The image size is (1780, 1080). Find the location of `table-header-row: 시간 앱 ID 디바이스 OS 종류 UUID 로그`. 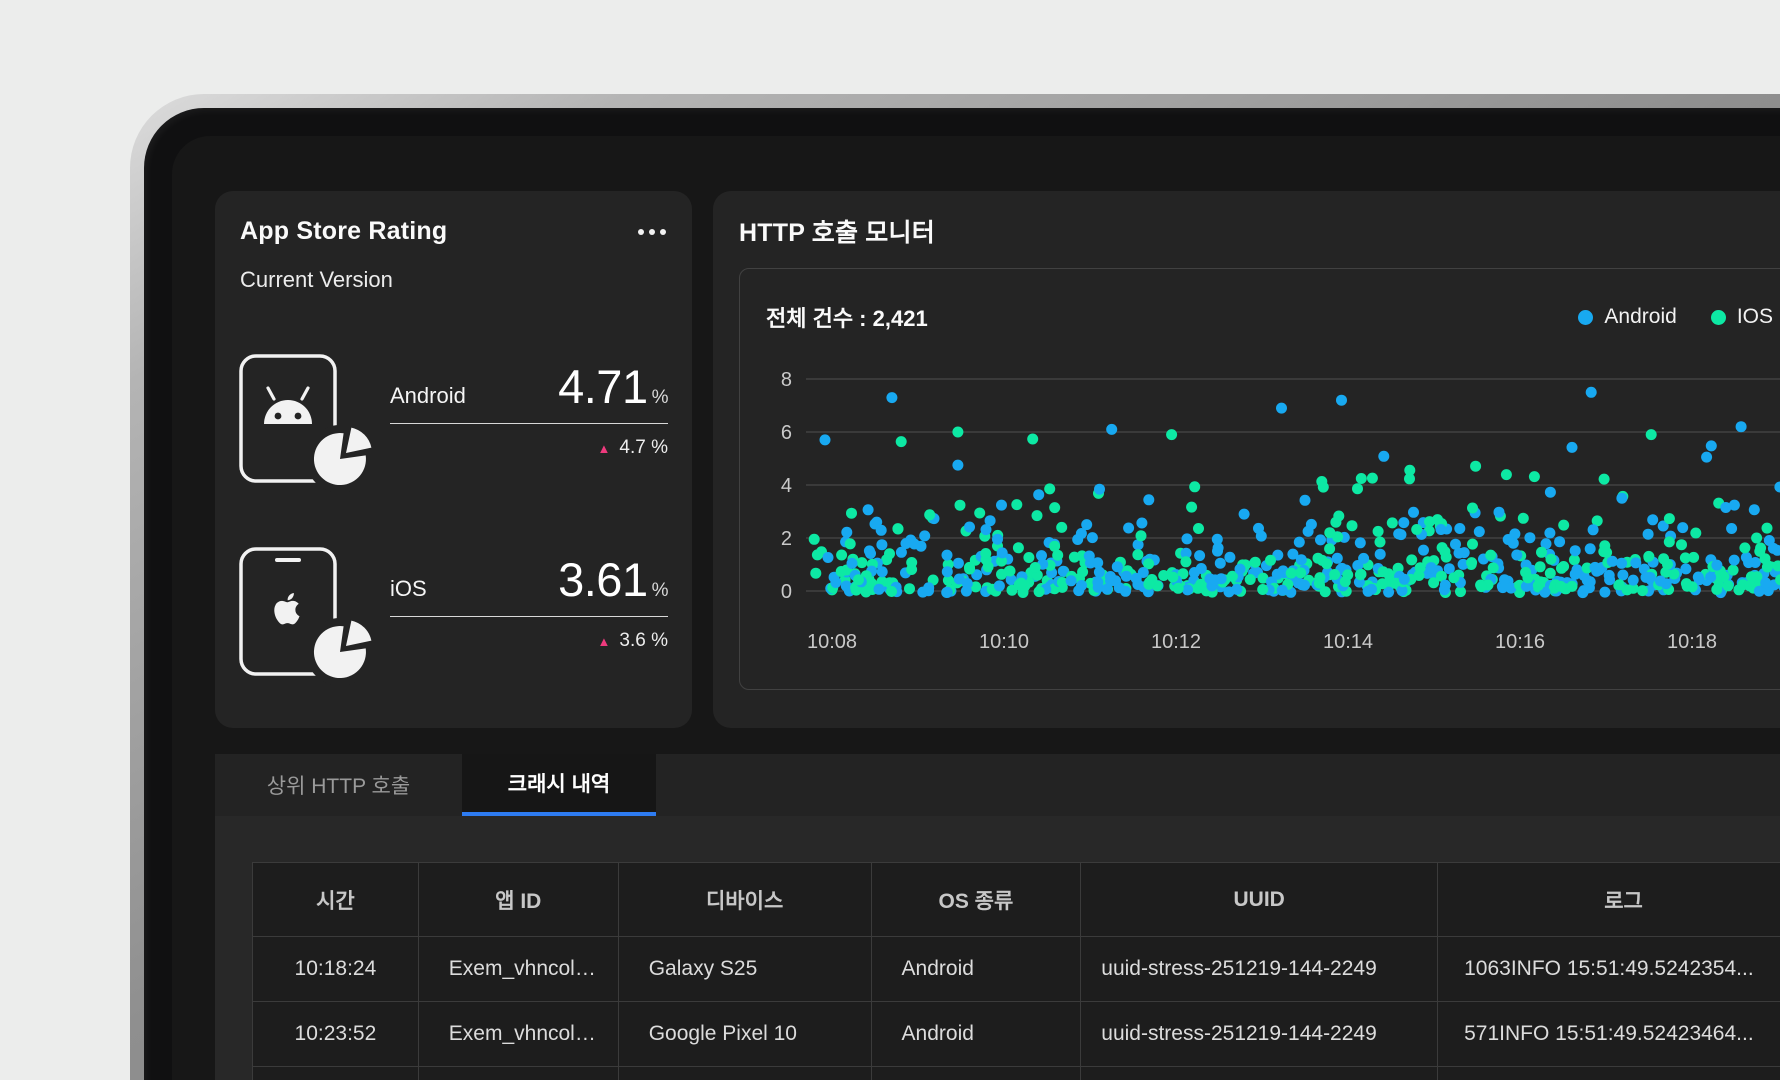

table-header-row: 시간 앱 ID 디바이스 OS 종류 UUID 로그 is located at coordinates (1016, 899).